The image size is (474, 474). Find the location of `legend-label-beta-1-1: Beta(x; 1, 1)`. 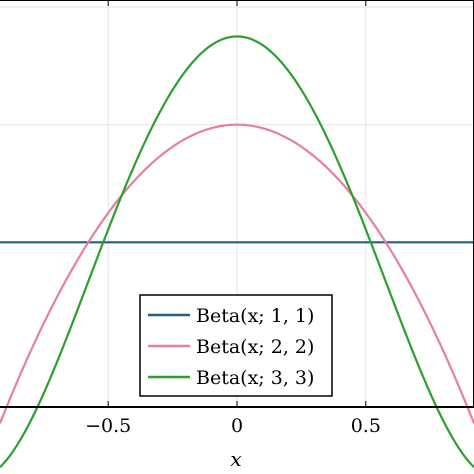

legend-label-beta-1-1: Beta(x; 1, 1) is located at coordinates (255, 316).